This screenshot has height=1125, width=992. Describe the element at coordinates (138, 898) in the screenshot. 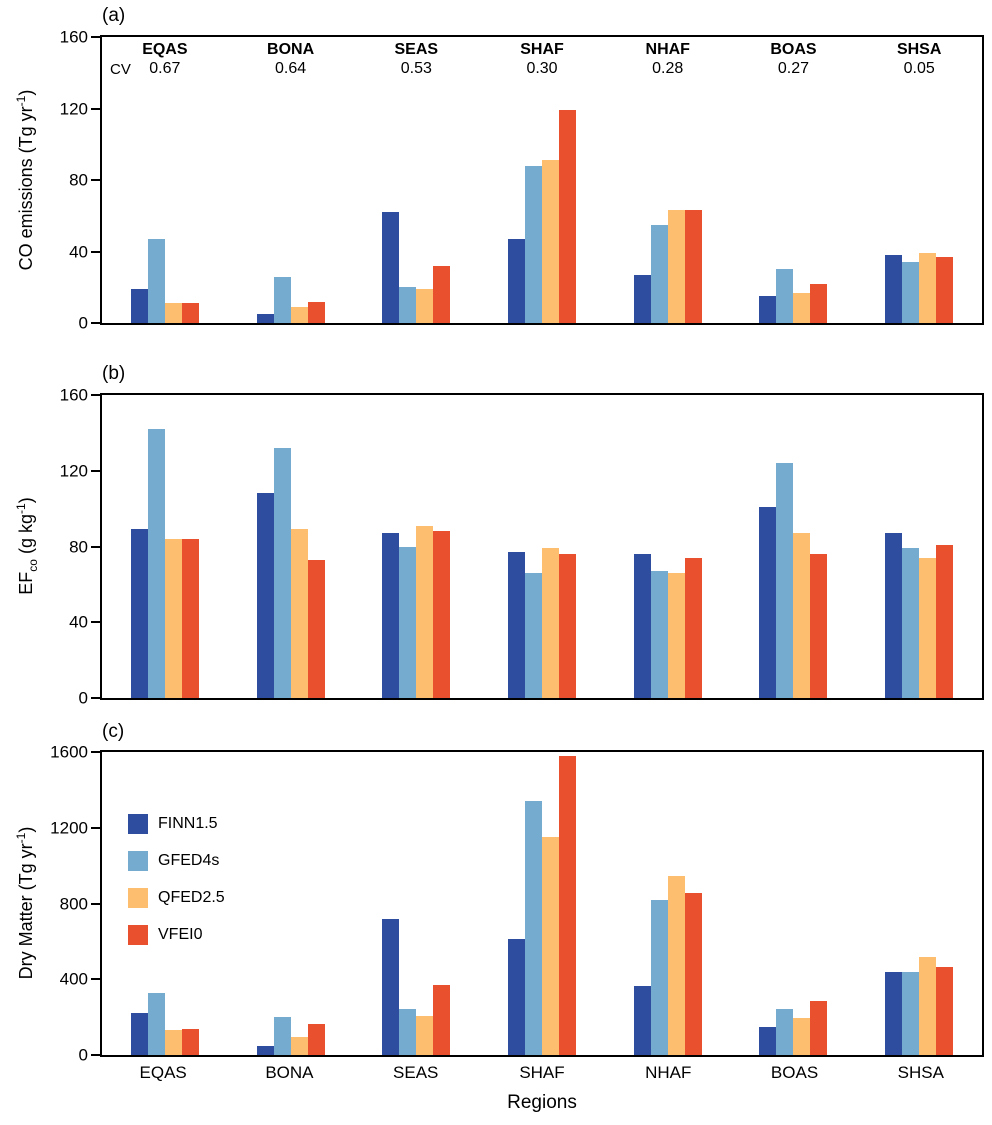

I see `legend-swatch-qfed25` at that location.